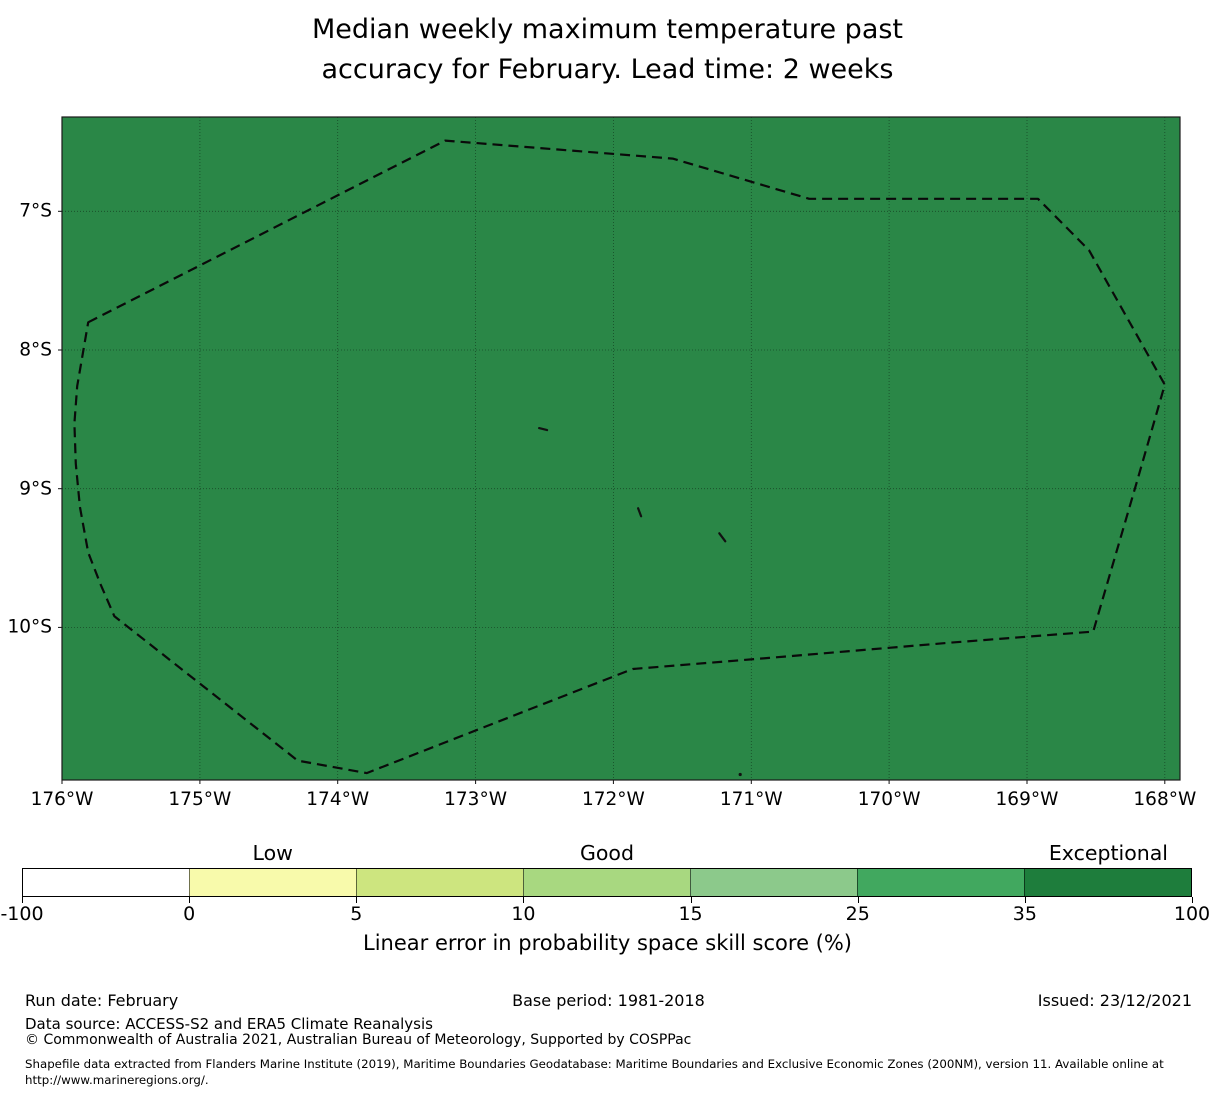 The image size is (1215, 1095). What do you see at coordinates (607, 29) in the screenshot?
I see `chart-title-line1: Median weekly maximum temperature past` at bounding box center [607, 29].